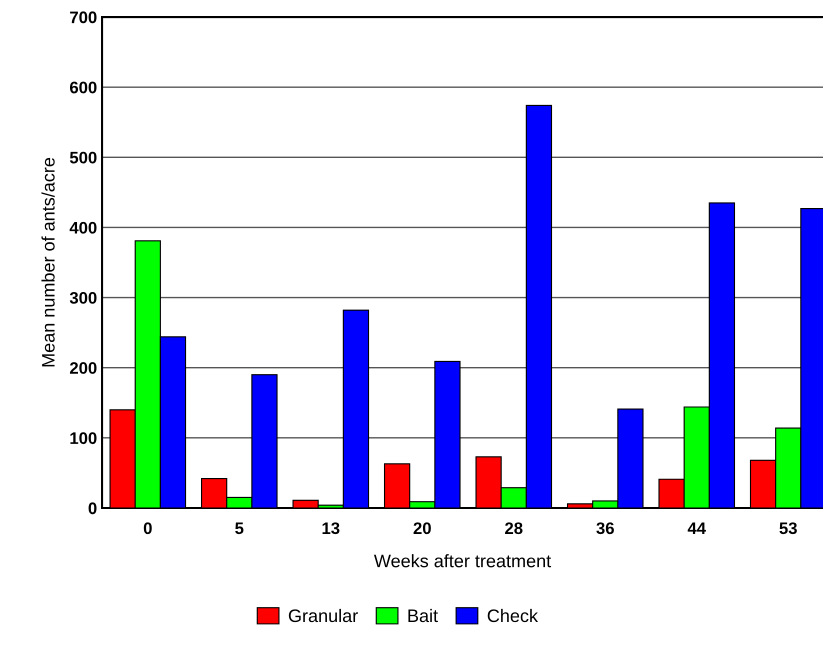 This screenshot has width=823, height=645. What do you see at coordinates (463, 561) in the screenshot?
I see `x-axis-title: Weeks after treatment` at bounding box center [463, 561].